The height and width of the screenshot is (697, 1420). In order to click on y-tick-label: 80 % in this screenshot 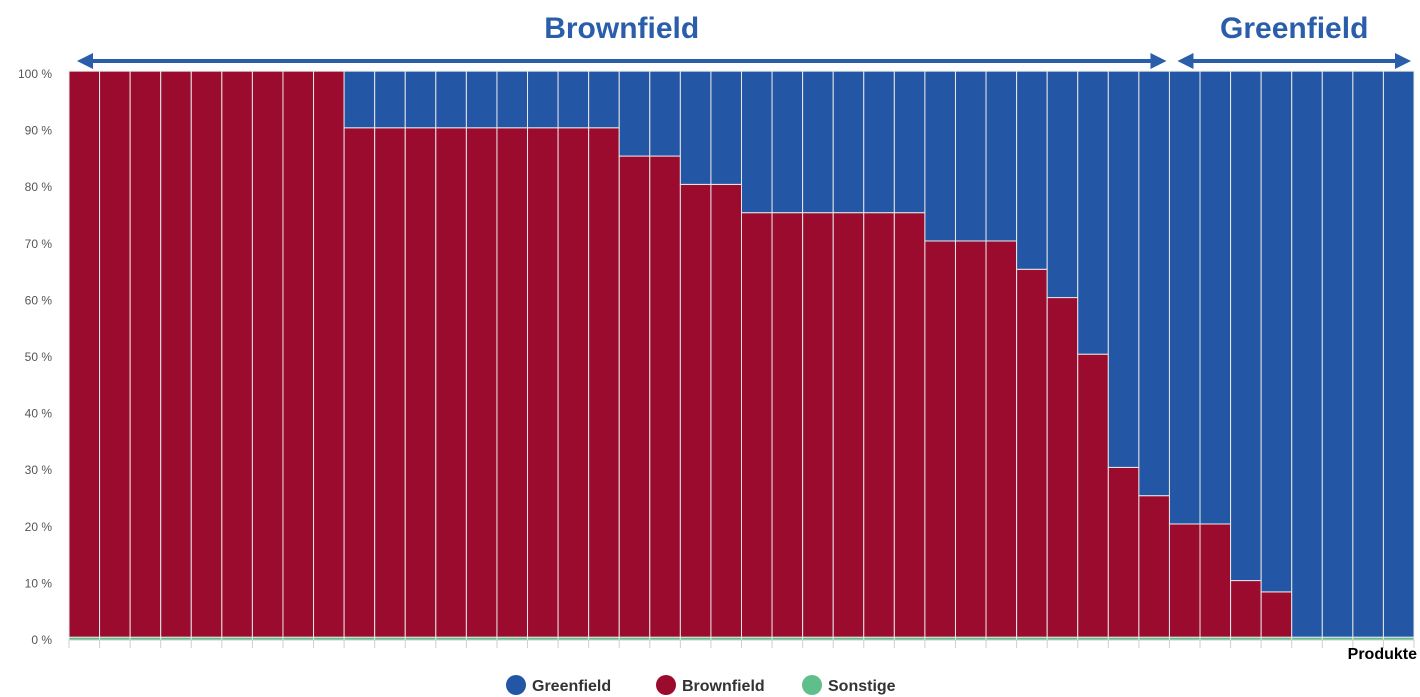, I will do `click(39, 187)`.